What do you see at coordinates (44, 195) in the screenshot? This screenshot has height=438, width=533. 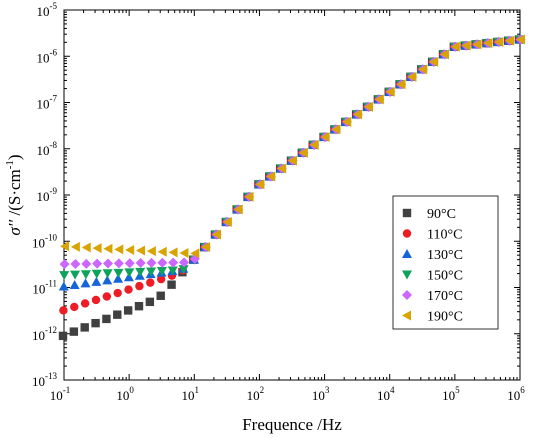 I see `y-tick-labels: 10⁻¹³ 10⁻¹² 10⁻¹¹ 10⁻¹⁰ 10⁻⁹ 10⁻⁸ 10⁻⁷ 10⁻⁶ 10⁻⁵` at bounding box center [44, 195].